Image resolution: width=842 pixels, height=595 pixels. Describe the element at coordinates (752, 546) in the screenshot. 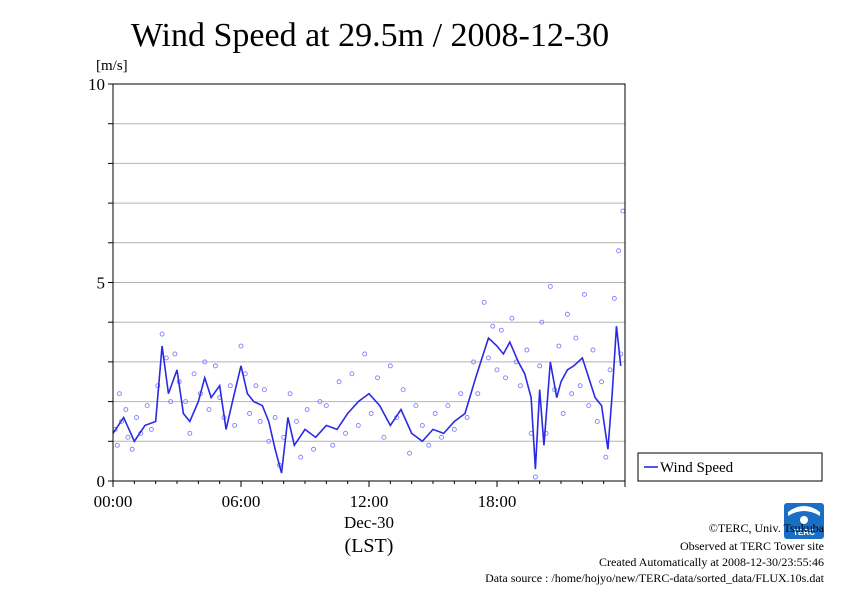

I see `credit-observed: Observed at TERC Tower site` at that location.